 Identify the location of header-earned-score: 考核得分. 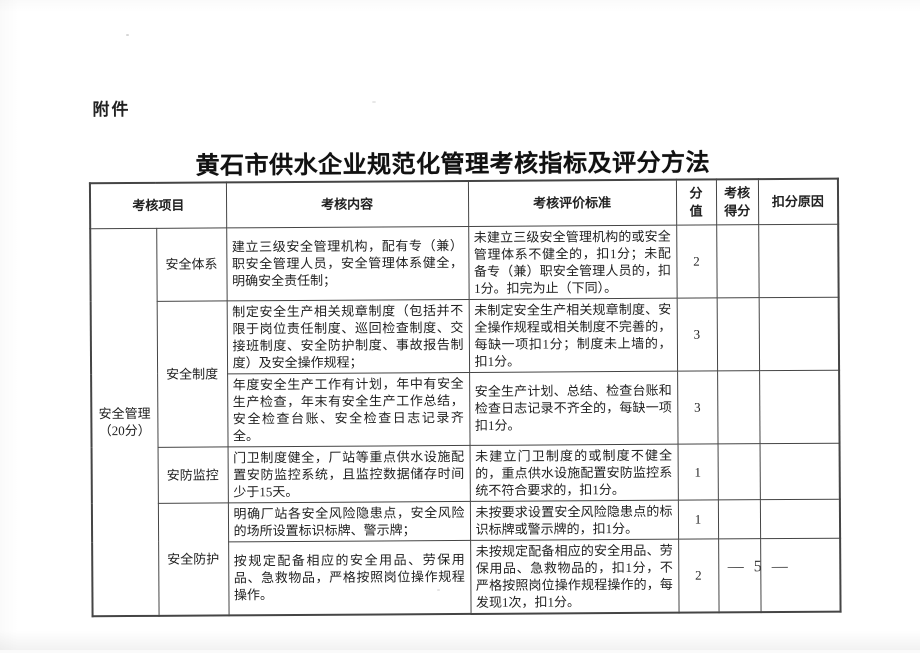
(737, 202).